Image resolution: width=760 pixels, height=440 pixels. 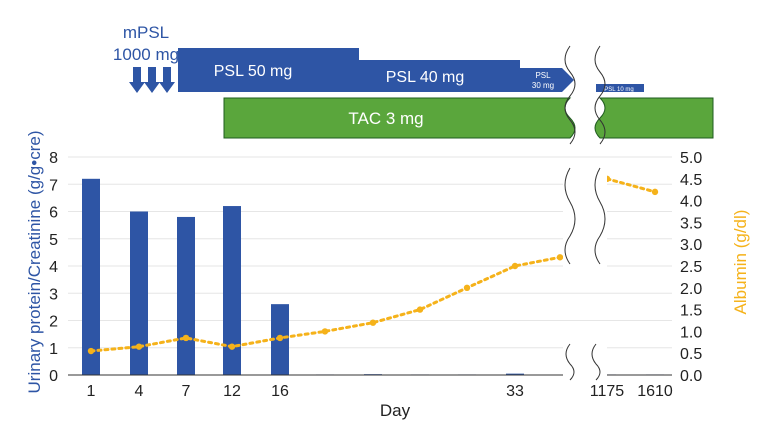 I want to click on psl-10-label: PSL 10 mg, so click(x=618, y=90).